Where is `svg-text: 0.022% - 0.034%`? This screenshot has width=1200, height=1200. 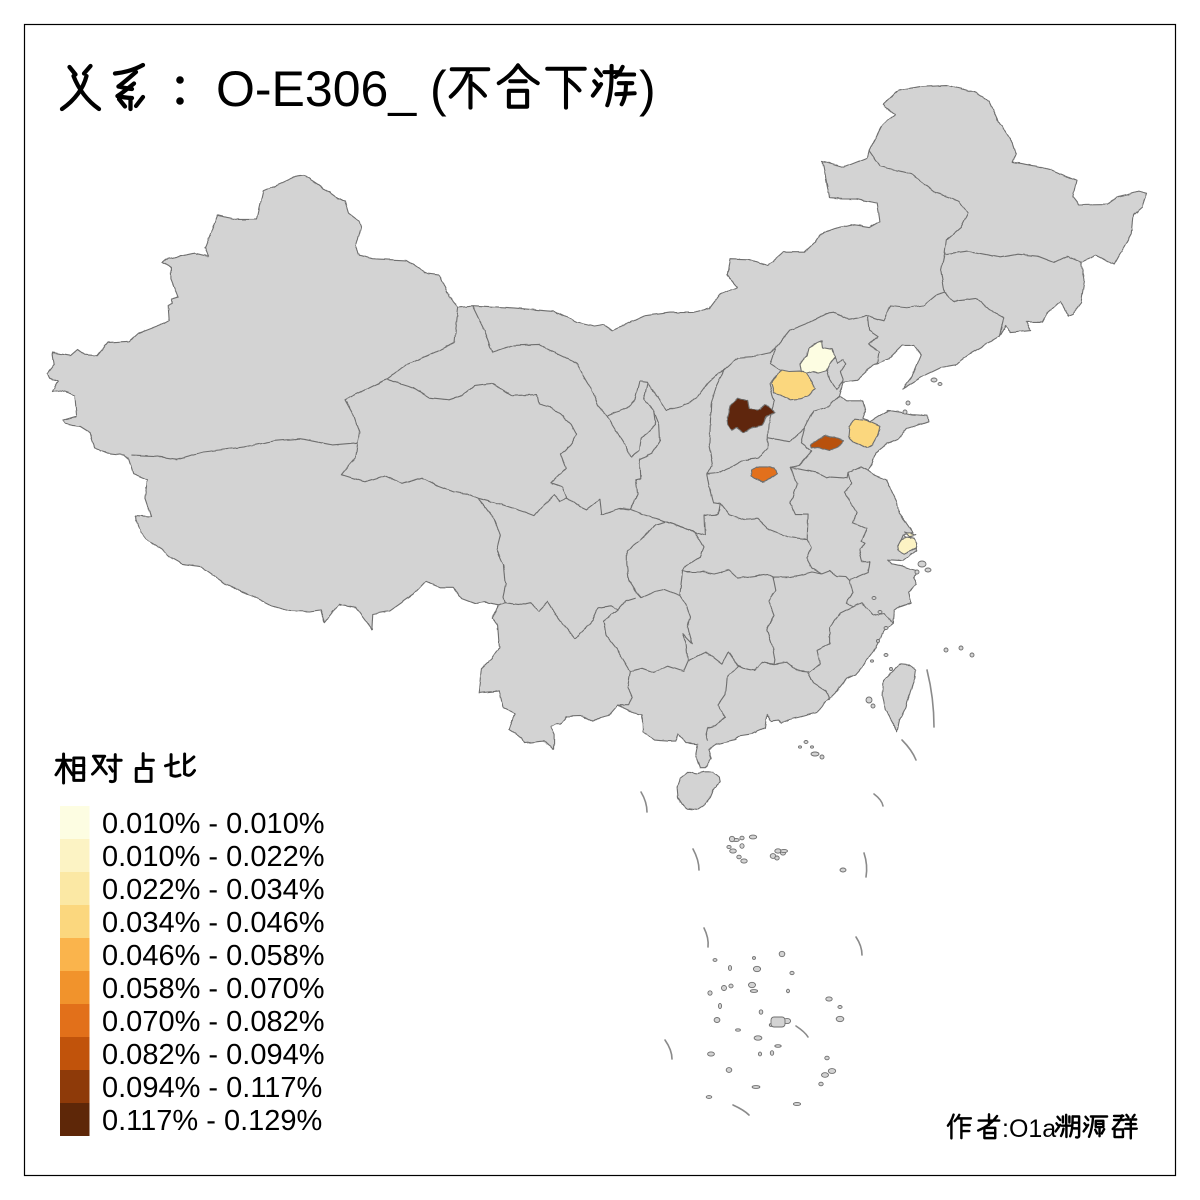
svg-text: 0.022% - 0.034% is located at coordinates (213, 890).